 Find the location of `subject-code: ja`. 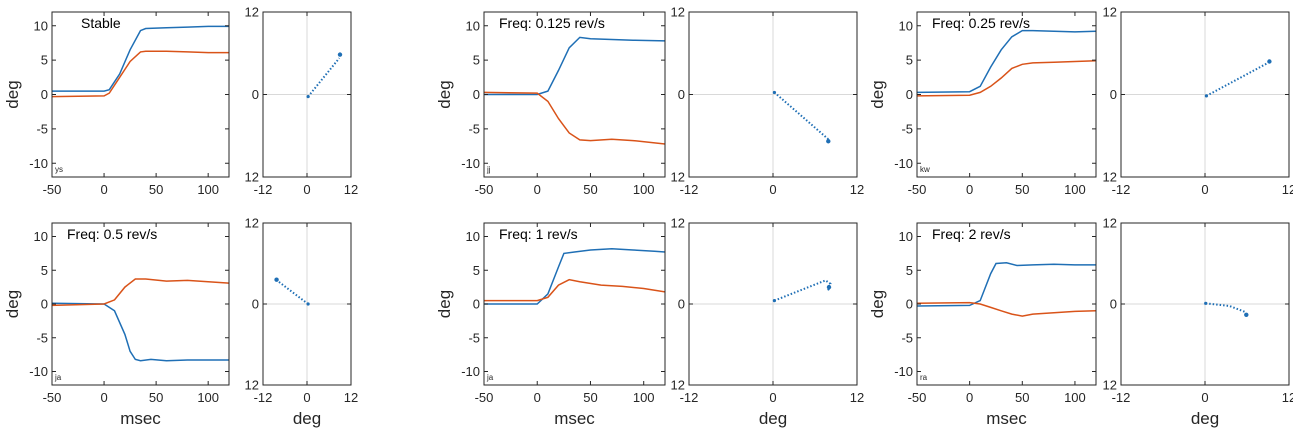

subject-code: ja is located at coordinates (58, 377).